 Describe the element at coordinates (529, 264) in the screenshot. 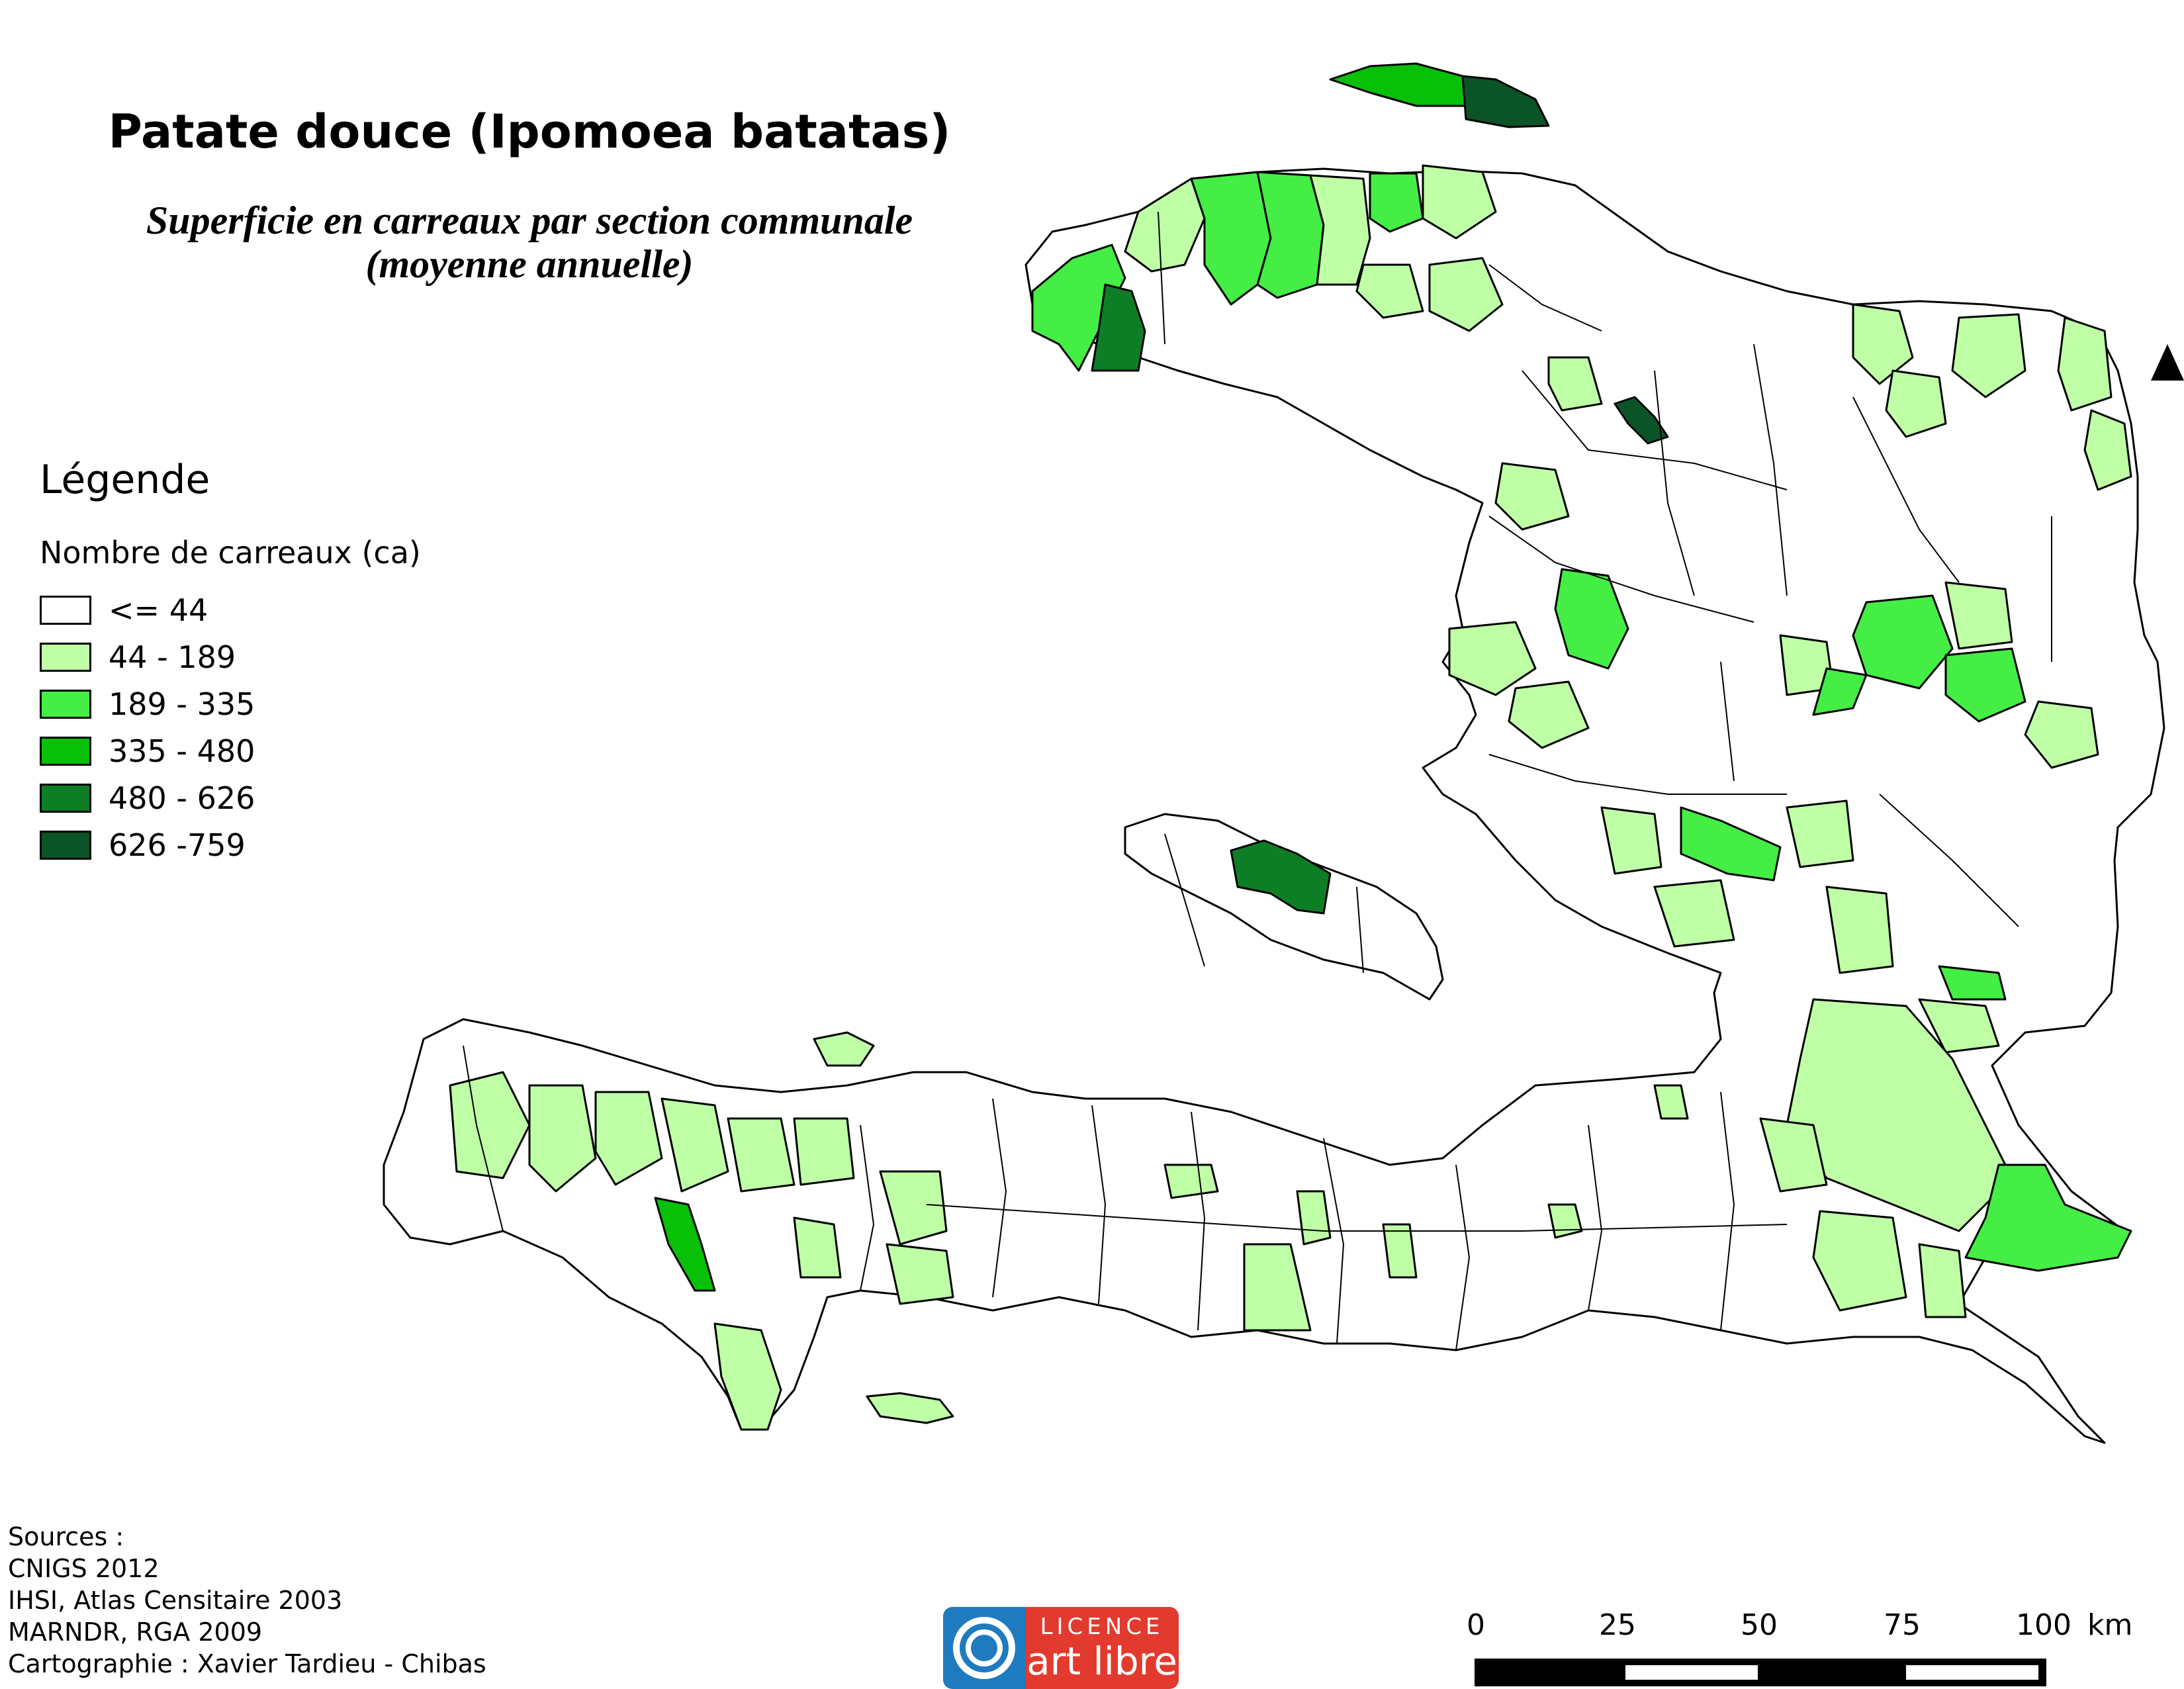

I see `subtitle-line-2: (moyenne annuelle)` at that location.